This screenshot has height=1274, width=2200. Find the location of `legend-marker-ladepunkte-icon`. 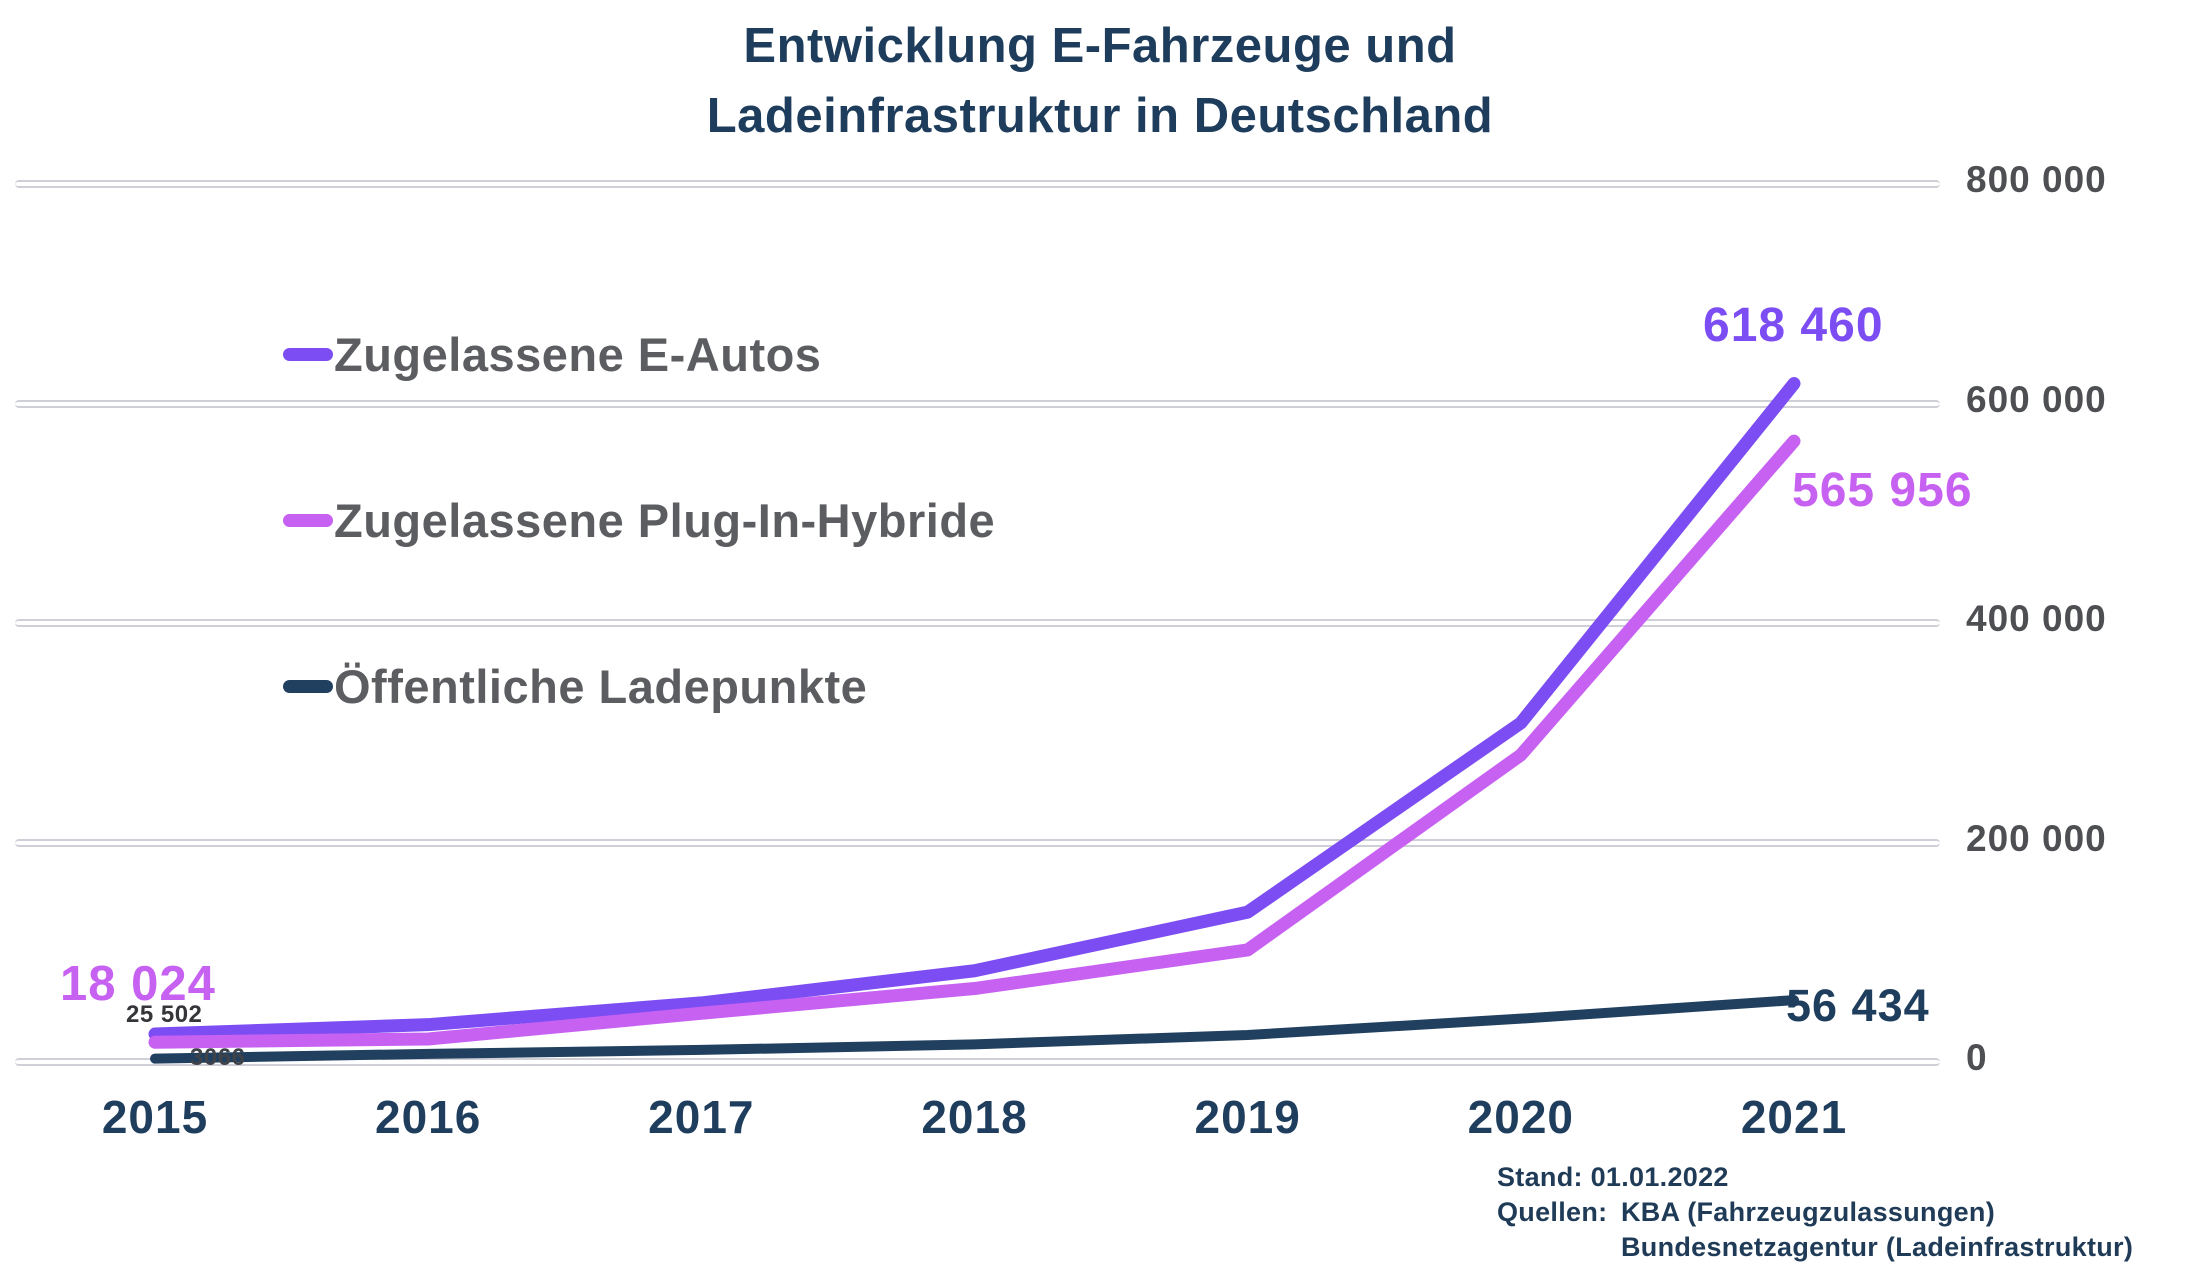

legend-marker-ladepunkte-icon is located at coordinates (308, 686).